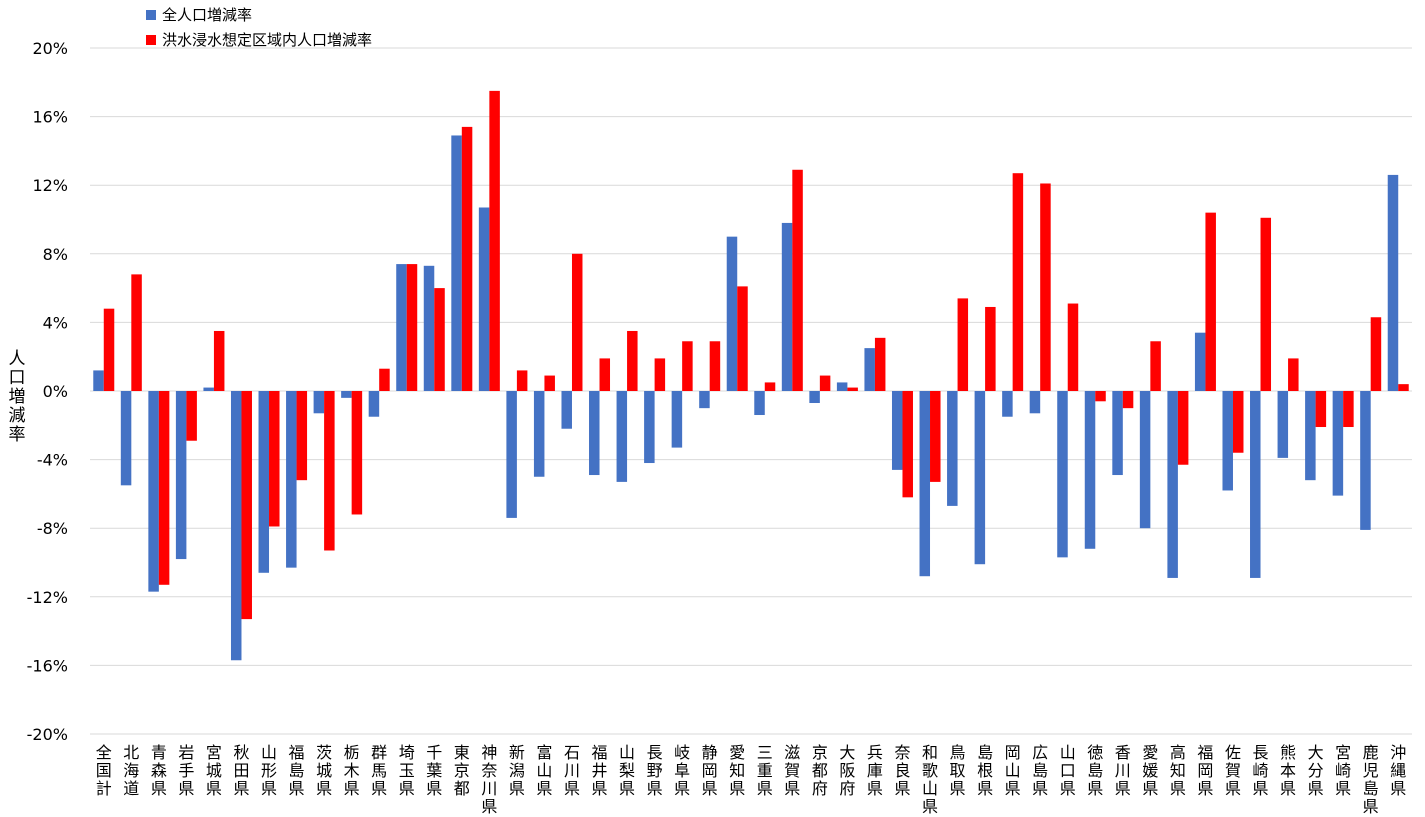 This screenshot has height=817, width=1425. Describe the element at coordinates (159, 770) in the screenshot. I see `x-tick-label: 青森県` at that location.